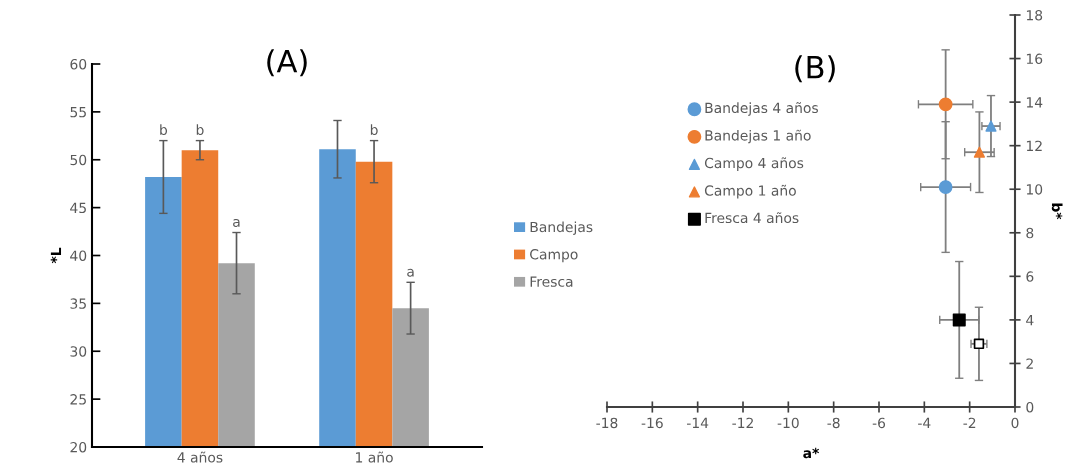 The width and height of the screenshot is (1070, 473). I want to click on legend-label: Campo 1 año, so click(750, 191).